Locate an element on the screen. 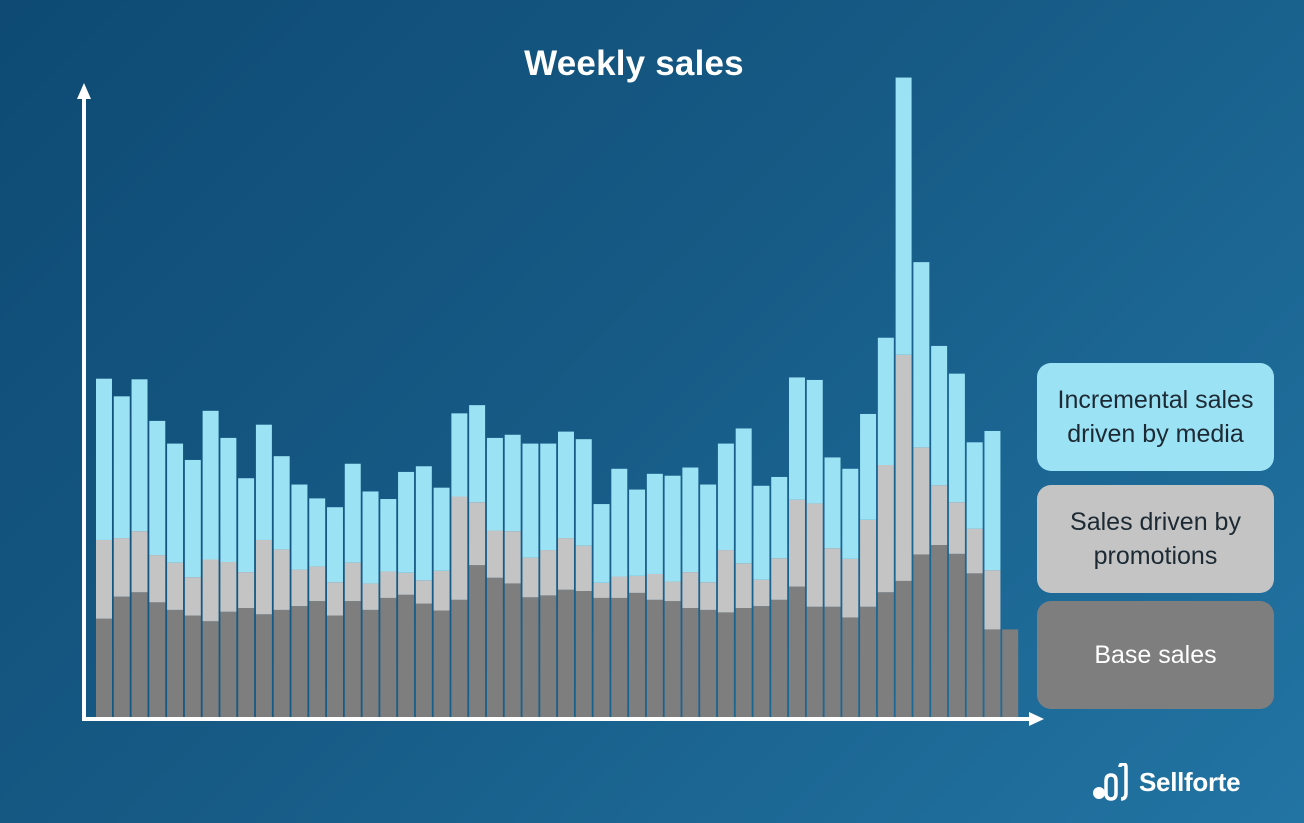 Image resolution: width=1304 pixels, height=823 pixels. x-axis-arrow is located at coordinates (1036, 719).